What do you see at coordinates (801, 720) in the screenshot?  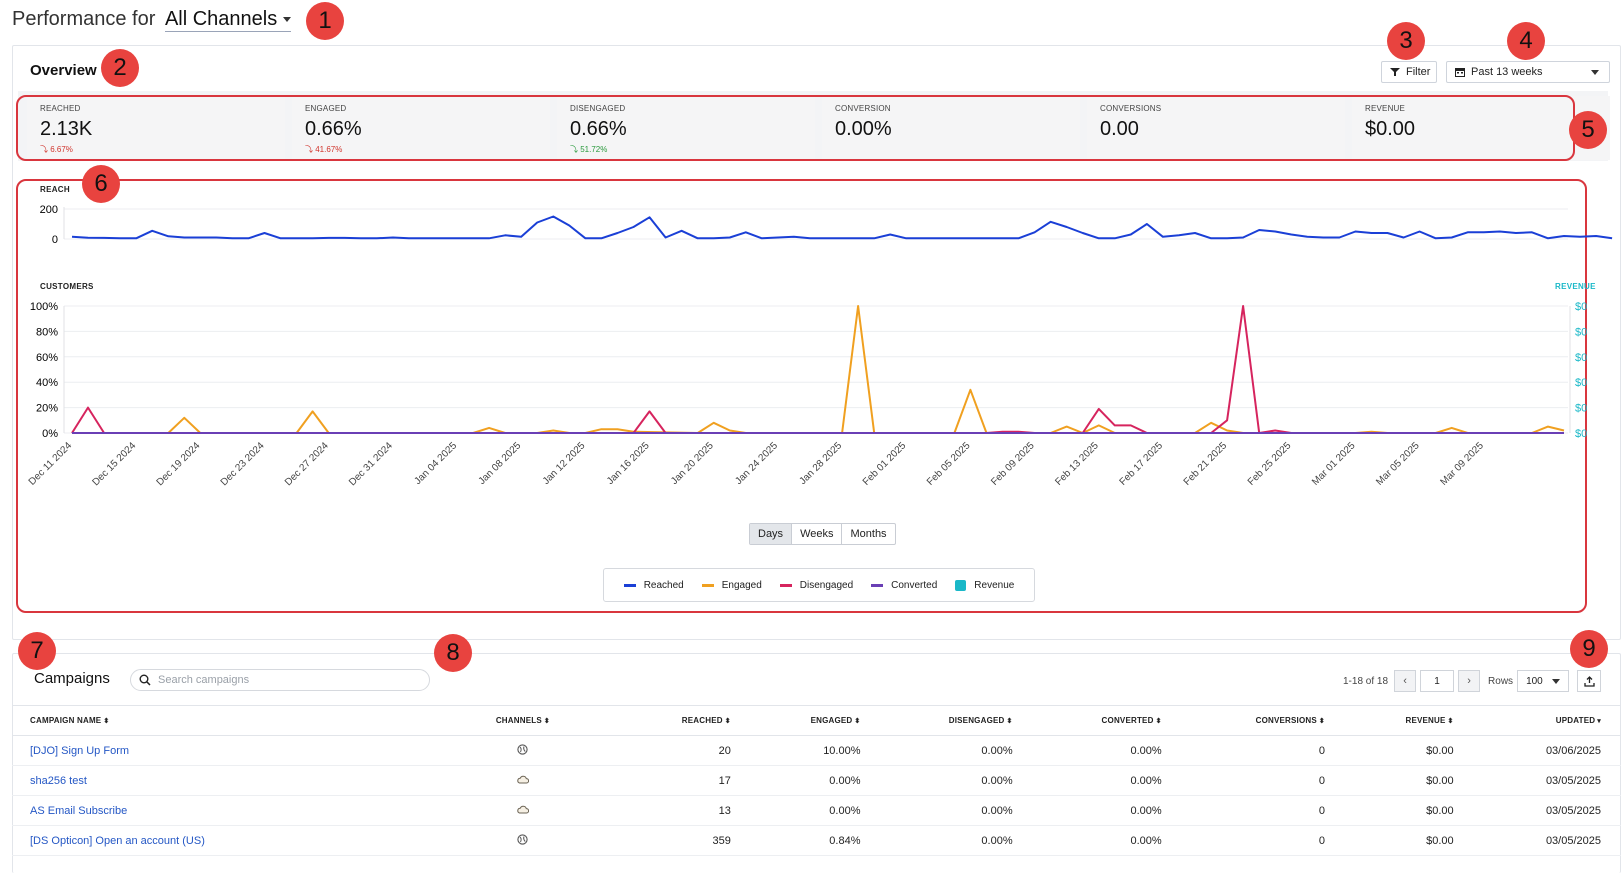 I see `col-engaged: ENGAGED ⬍` at bounding box center [801, 720].